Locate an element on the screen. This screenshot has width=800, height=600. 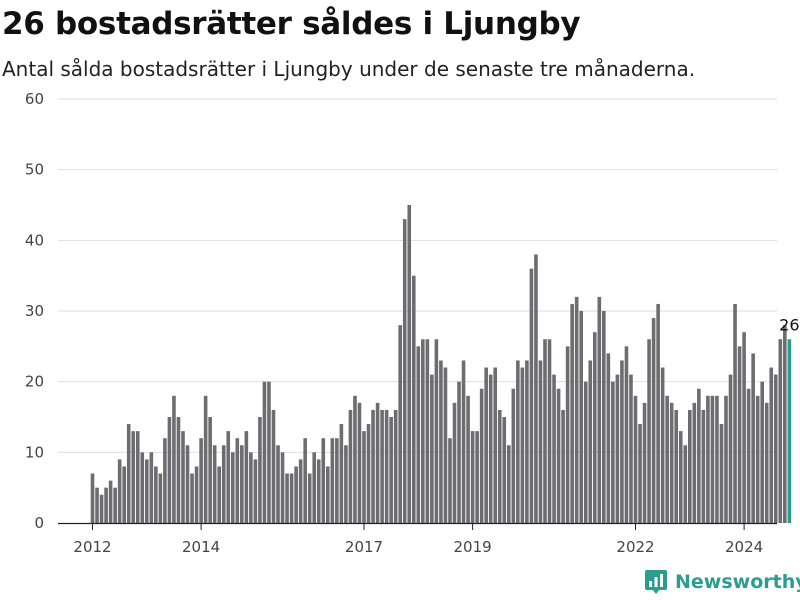
data-labels: 26 is located at coordinates (789, 324).